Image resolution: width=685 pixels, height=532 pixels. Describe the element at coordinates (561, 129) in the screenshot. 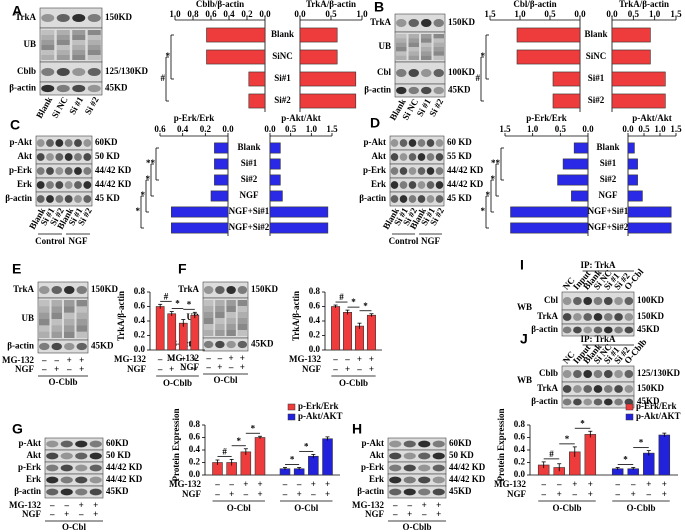

I see `x-tick-label: 0.5` at that location.